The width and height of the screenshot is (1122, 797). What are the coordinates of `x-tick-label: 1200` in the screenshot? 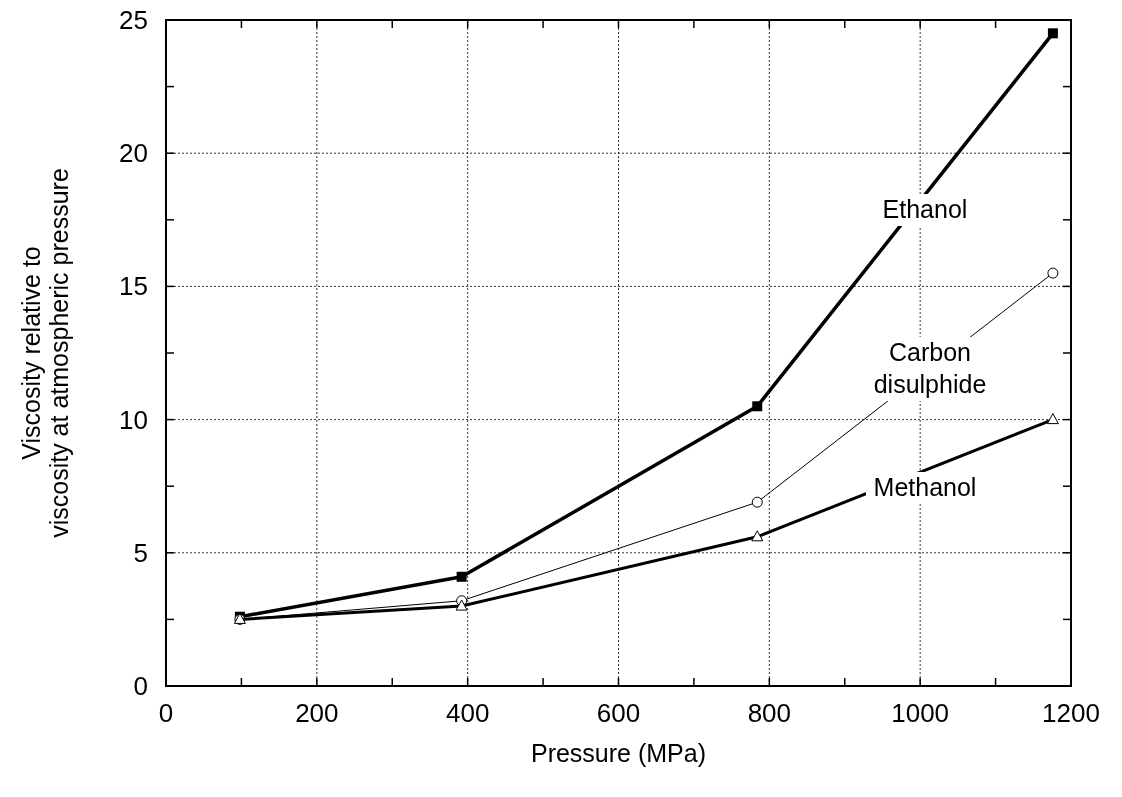 It's located at (1071, 713).